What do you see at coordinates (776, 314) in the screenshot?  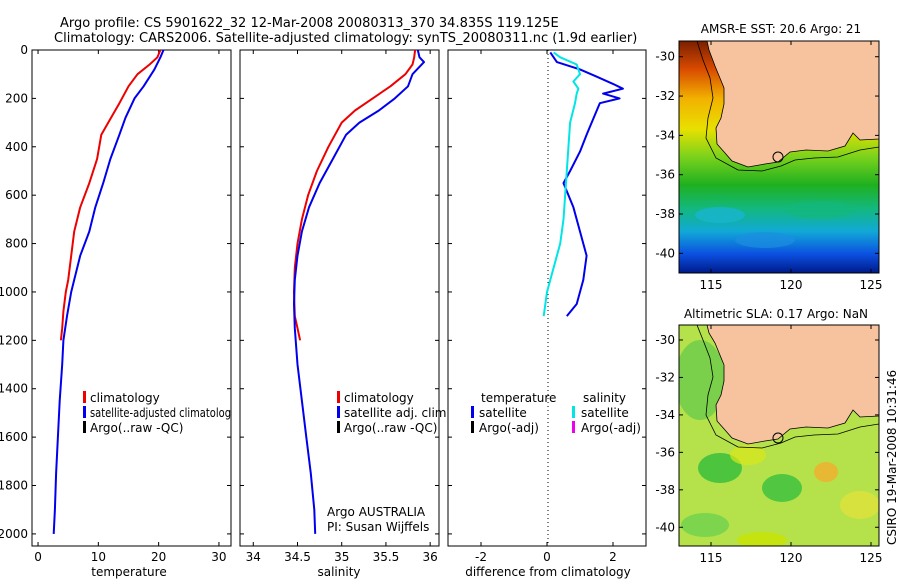 I see `sla-map-title: Altimetric SLA: 0.17 Argo: NaN` at bounding box center [776, 314].